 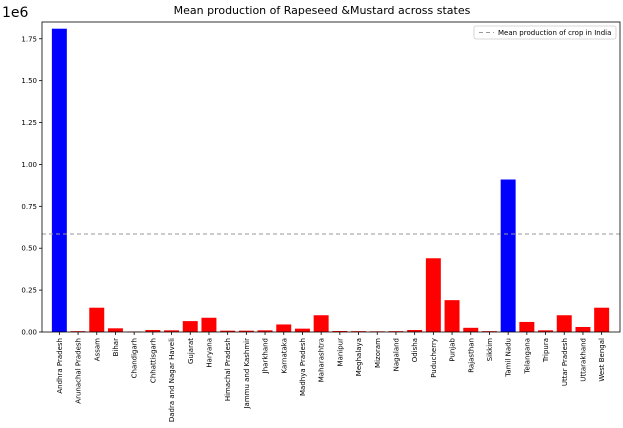 I want to click on x-tick-label: West Bengal, so click(x=602, y=360).